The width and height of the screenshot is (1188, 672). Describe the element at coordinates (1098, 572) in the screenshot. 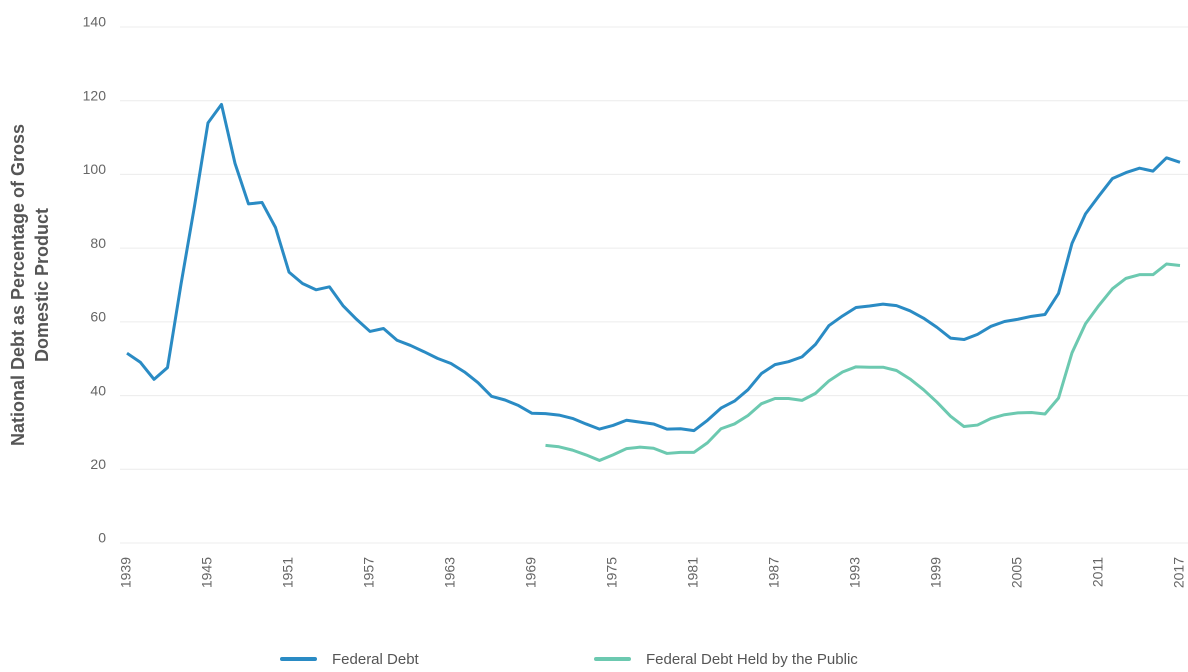

I see `x-tick-label: 2011` at that location.